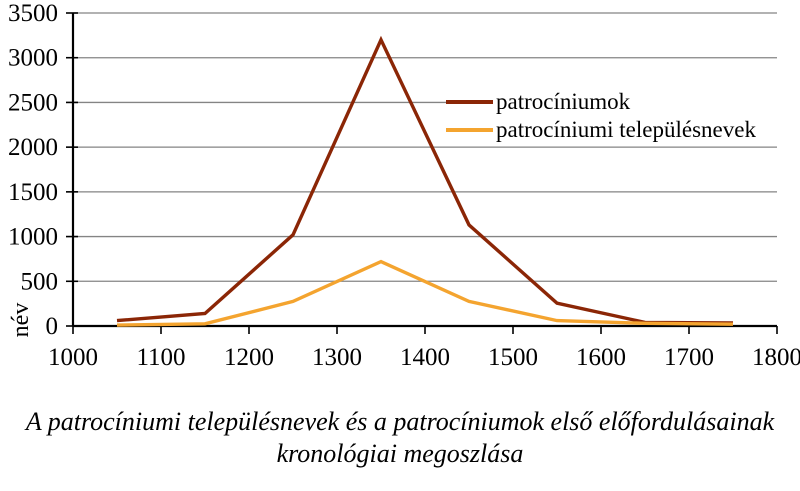 This screenshot has width=800, height=491. What do you see at coordinates (33, 147) in the screenshot?
I see `y-tick-label-2000: 2000` at bounding box center [33, 147].